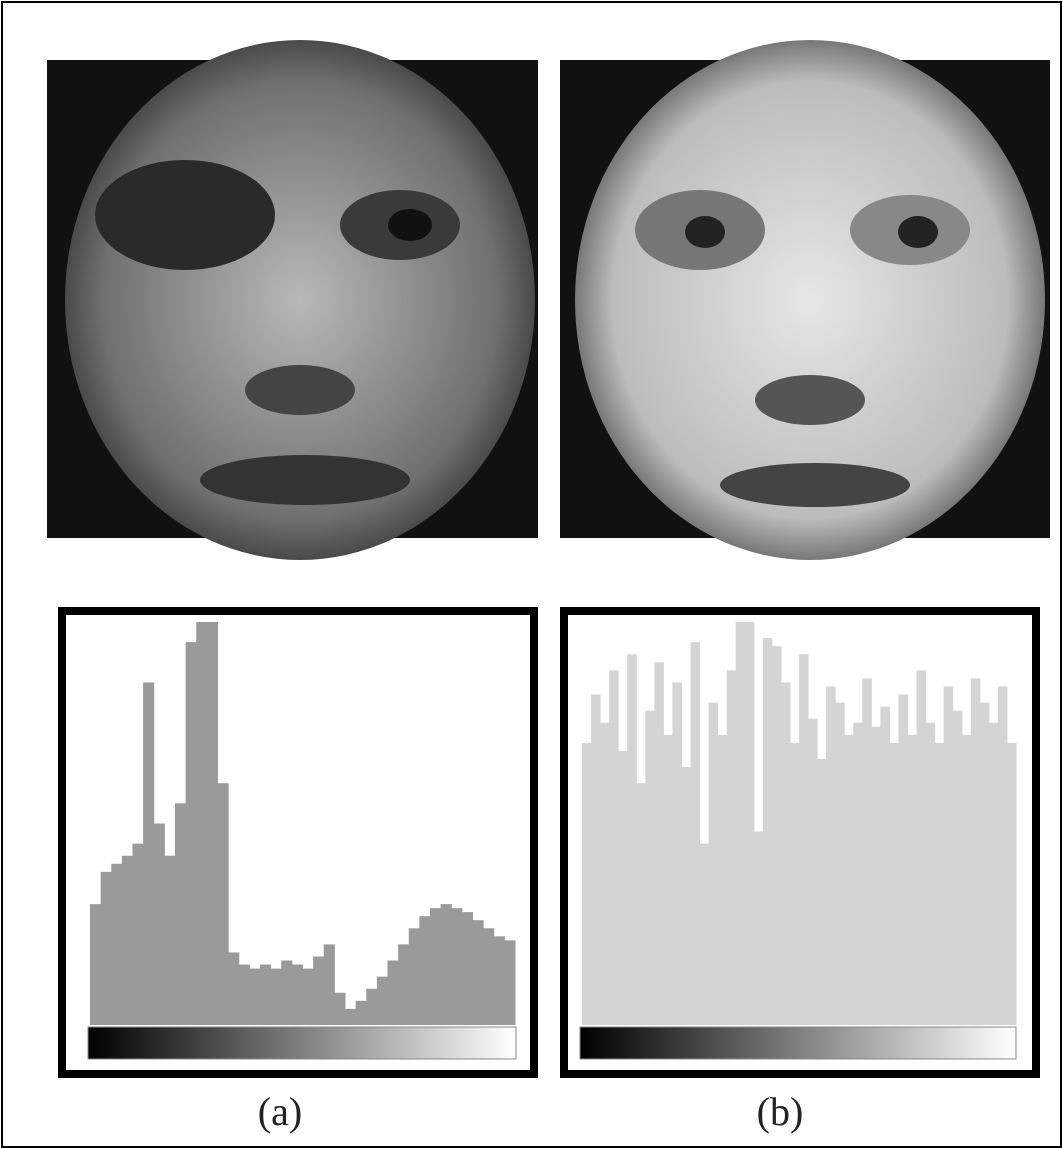 The height and width of the screenshot is (1149, 1063). Describe the element at coordinates (280, 1111) in the screenshot. I see `caption: (a)` at that location.